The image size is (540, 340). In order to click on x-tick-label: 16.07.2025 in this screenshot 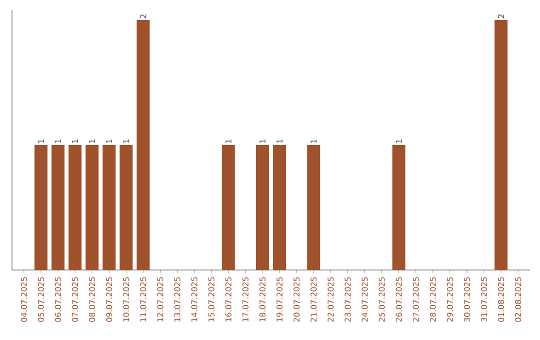, I will do `click(228, 299)`.